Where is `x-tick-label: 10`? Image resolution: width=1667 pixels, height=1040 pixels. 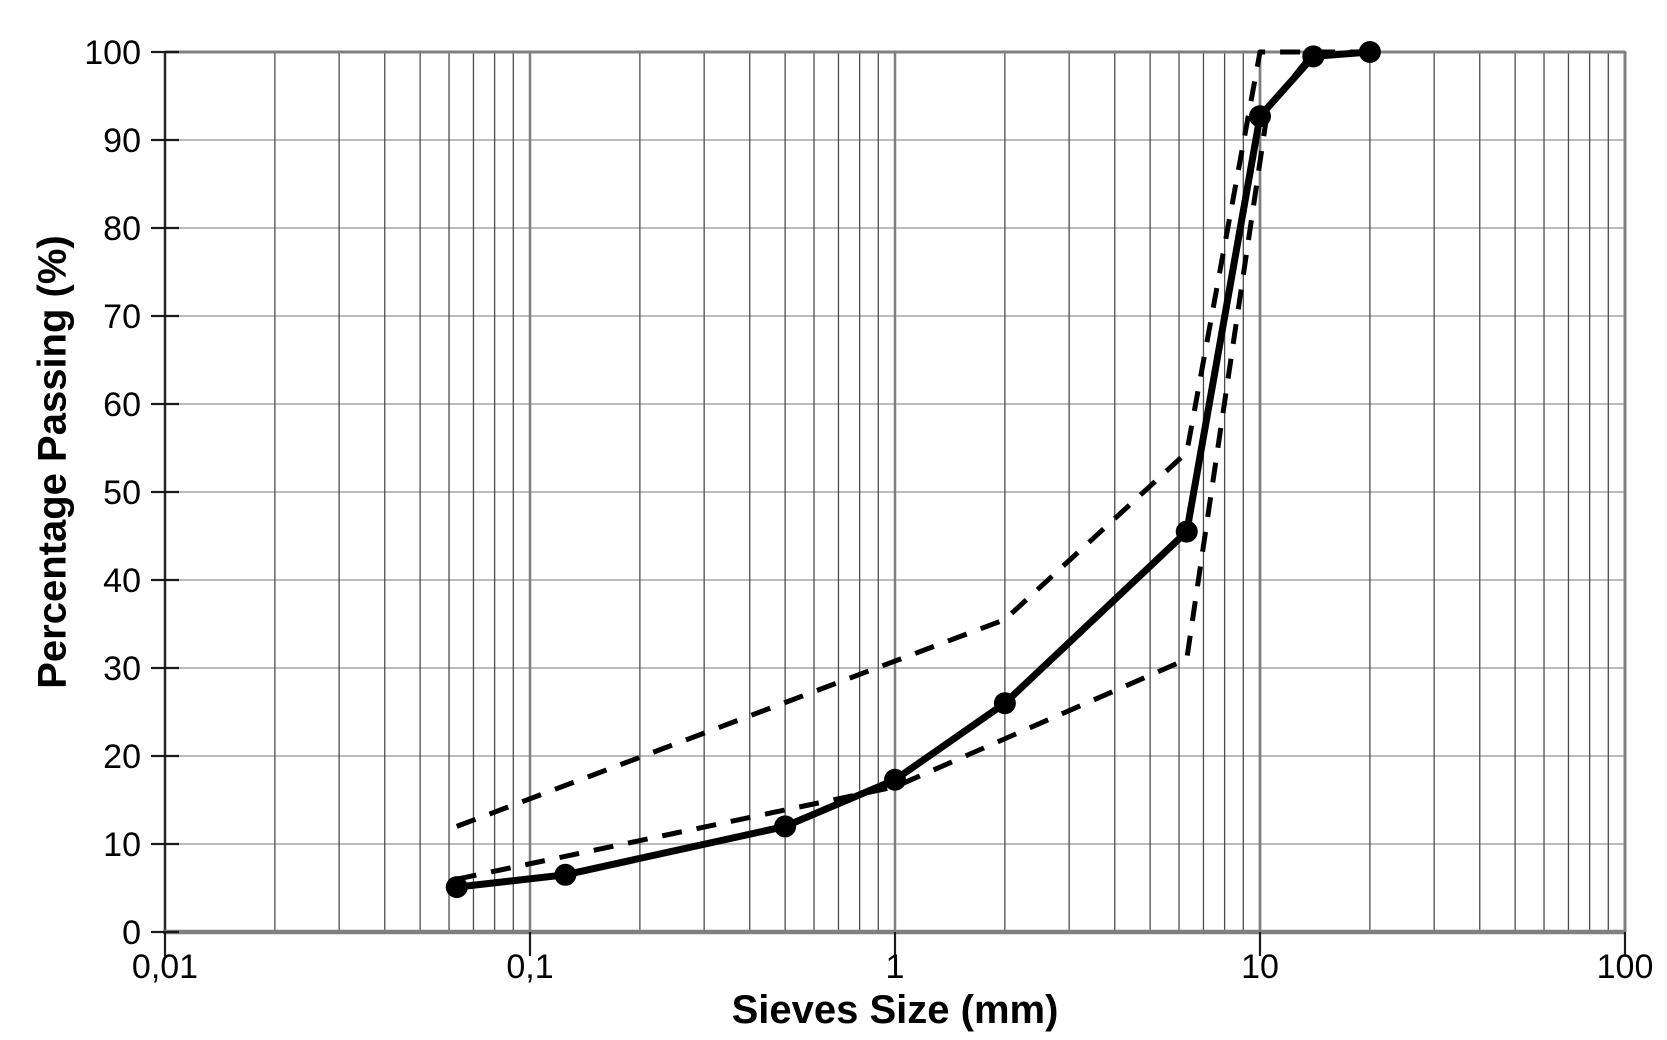 x-tick-label: 10 is located at coordinates (1260, 967).